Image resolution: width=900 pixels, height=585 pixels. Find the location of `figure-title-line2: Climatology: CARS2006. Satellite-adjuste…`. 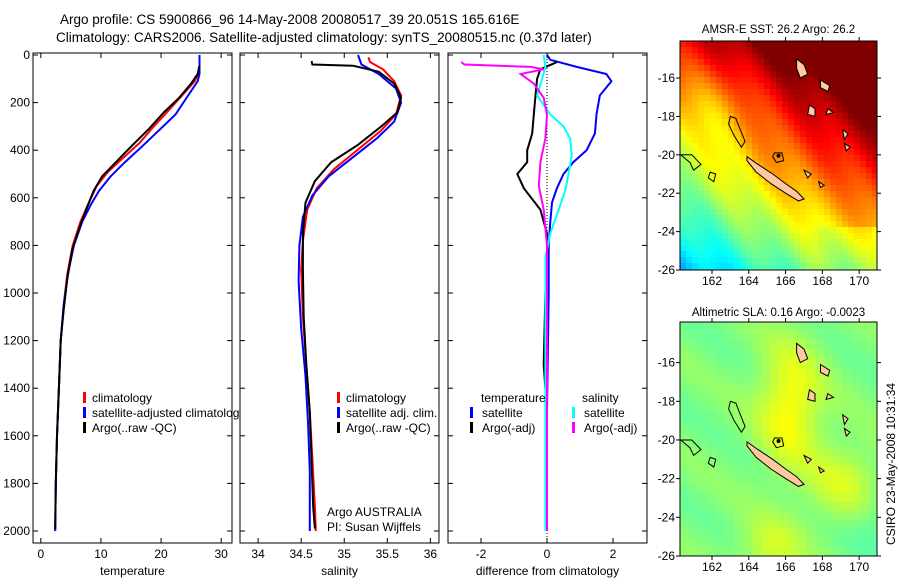

figure-title-line2: Climatology: CARS2006. Satellite-adjuste… is located at coordinates (324, 37).